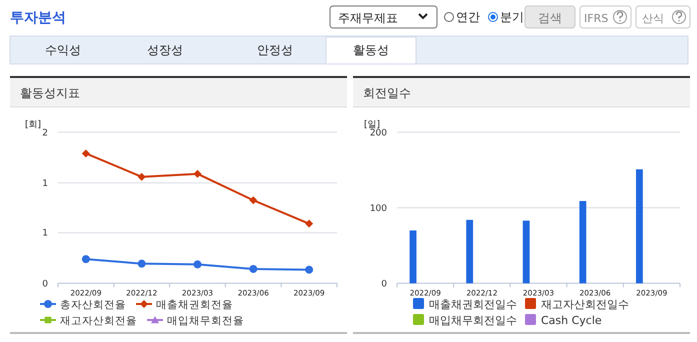  I want to click on chart-title: 활동성지표, so click(50, 93).